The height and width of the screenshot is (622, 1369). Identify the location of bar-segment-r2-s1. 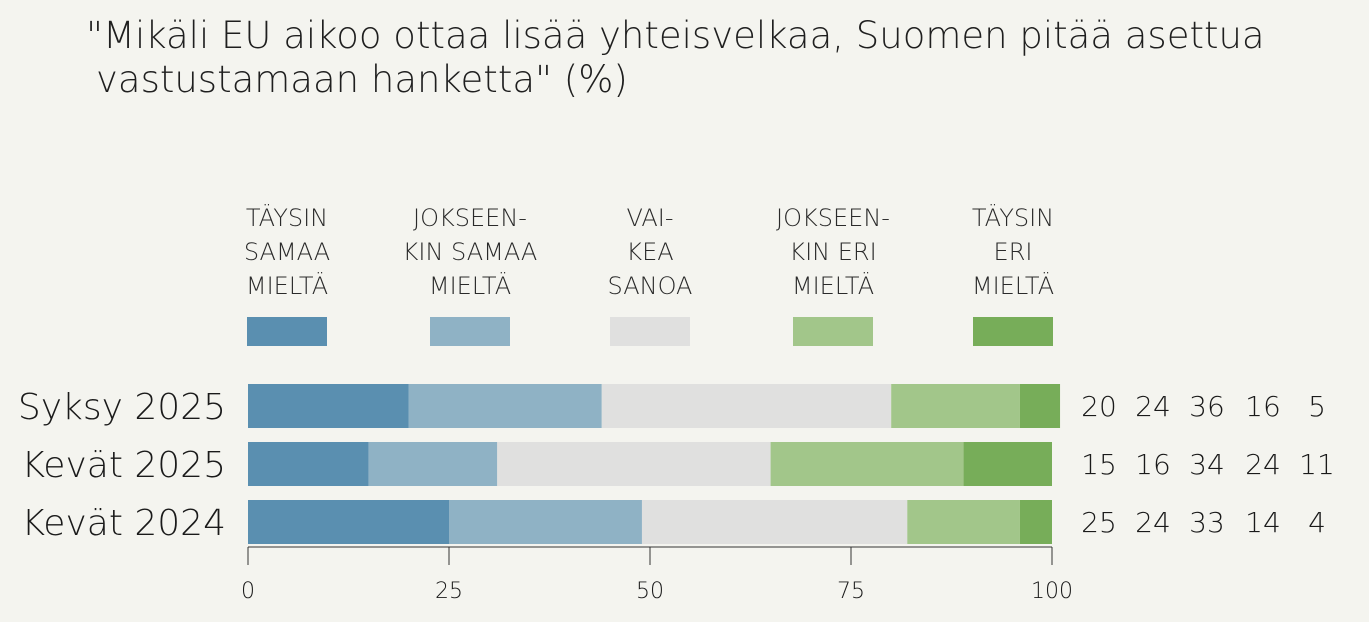
(308, 464).